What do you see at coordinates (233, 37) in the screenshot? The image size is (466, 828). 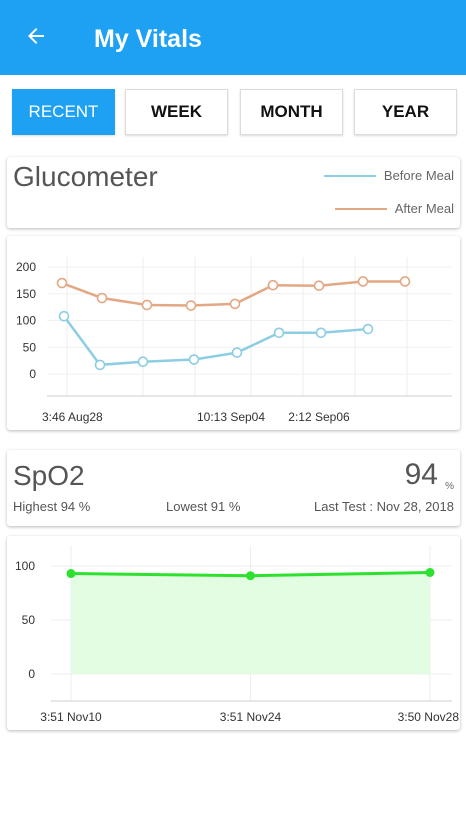 I see `app-bar: My Vitals` at bounding box center [233, 37].